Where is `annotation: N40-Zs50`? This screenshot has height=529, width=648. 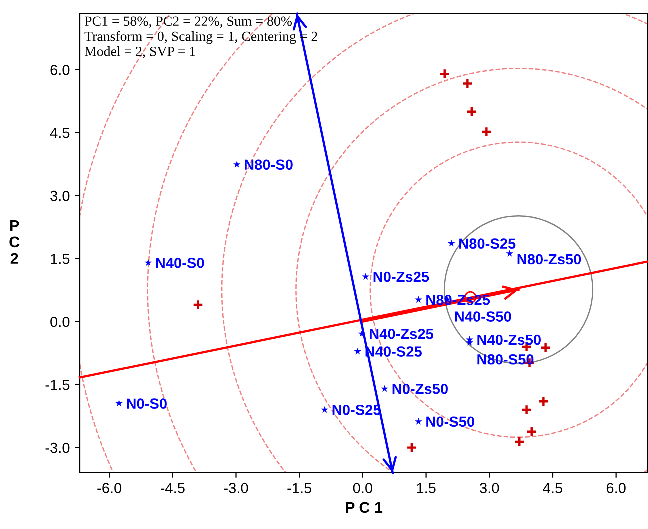 annotation: N40-Zs50 is located at coordinates (509, 340).